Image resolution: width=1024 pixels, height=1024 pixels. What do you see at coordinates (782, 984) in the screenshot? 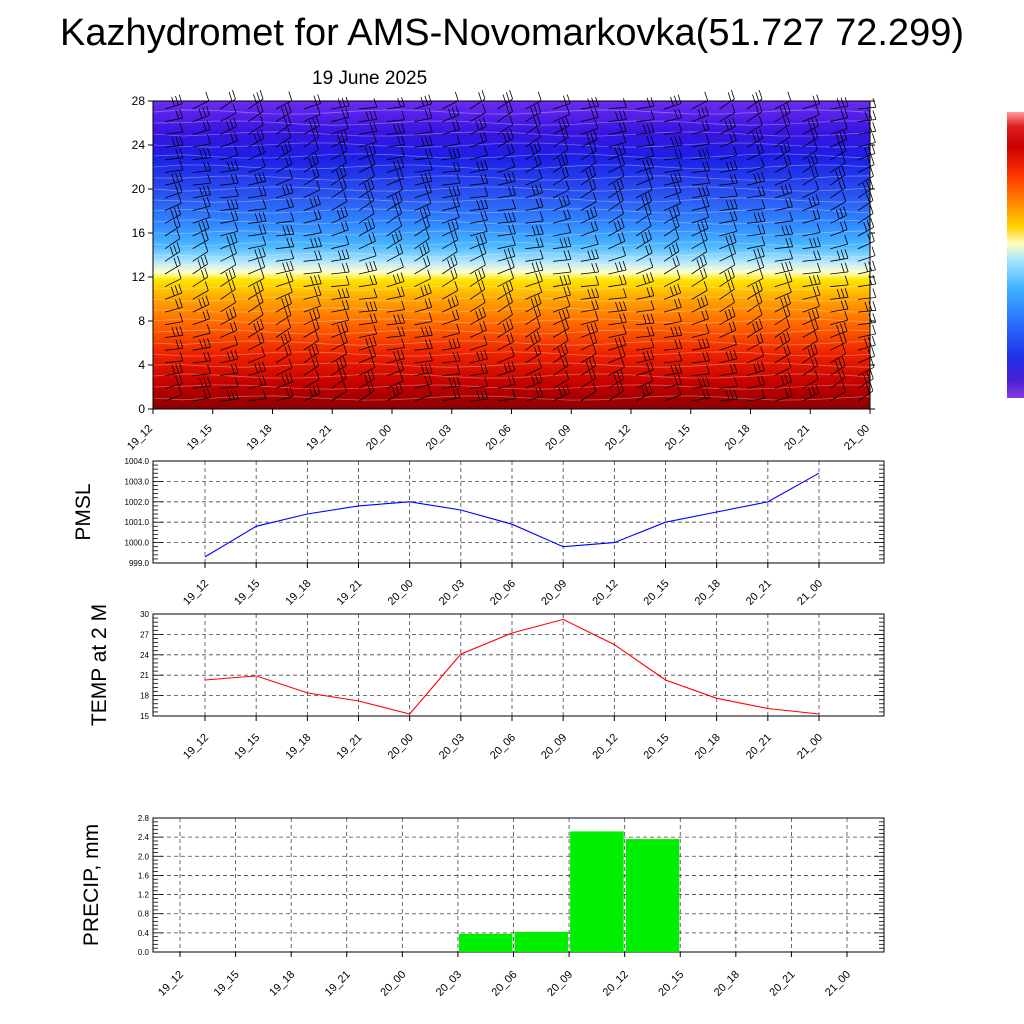
I see `x-tick-label: 20_21` at bounding box center [782, 984].